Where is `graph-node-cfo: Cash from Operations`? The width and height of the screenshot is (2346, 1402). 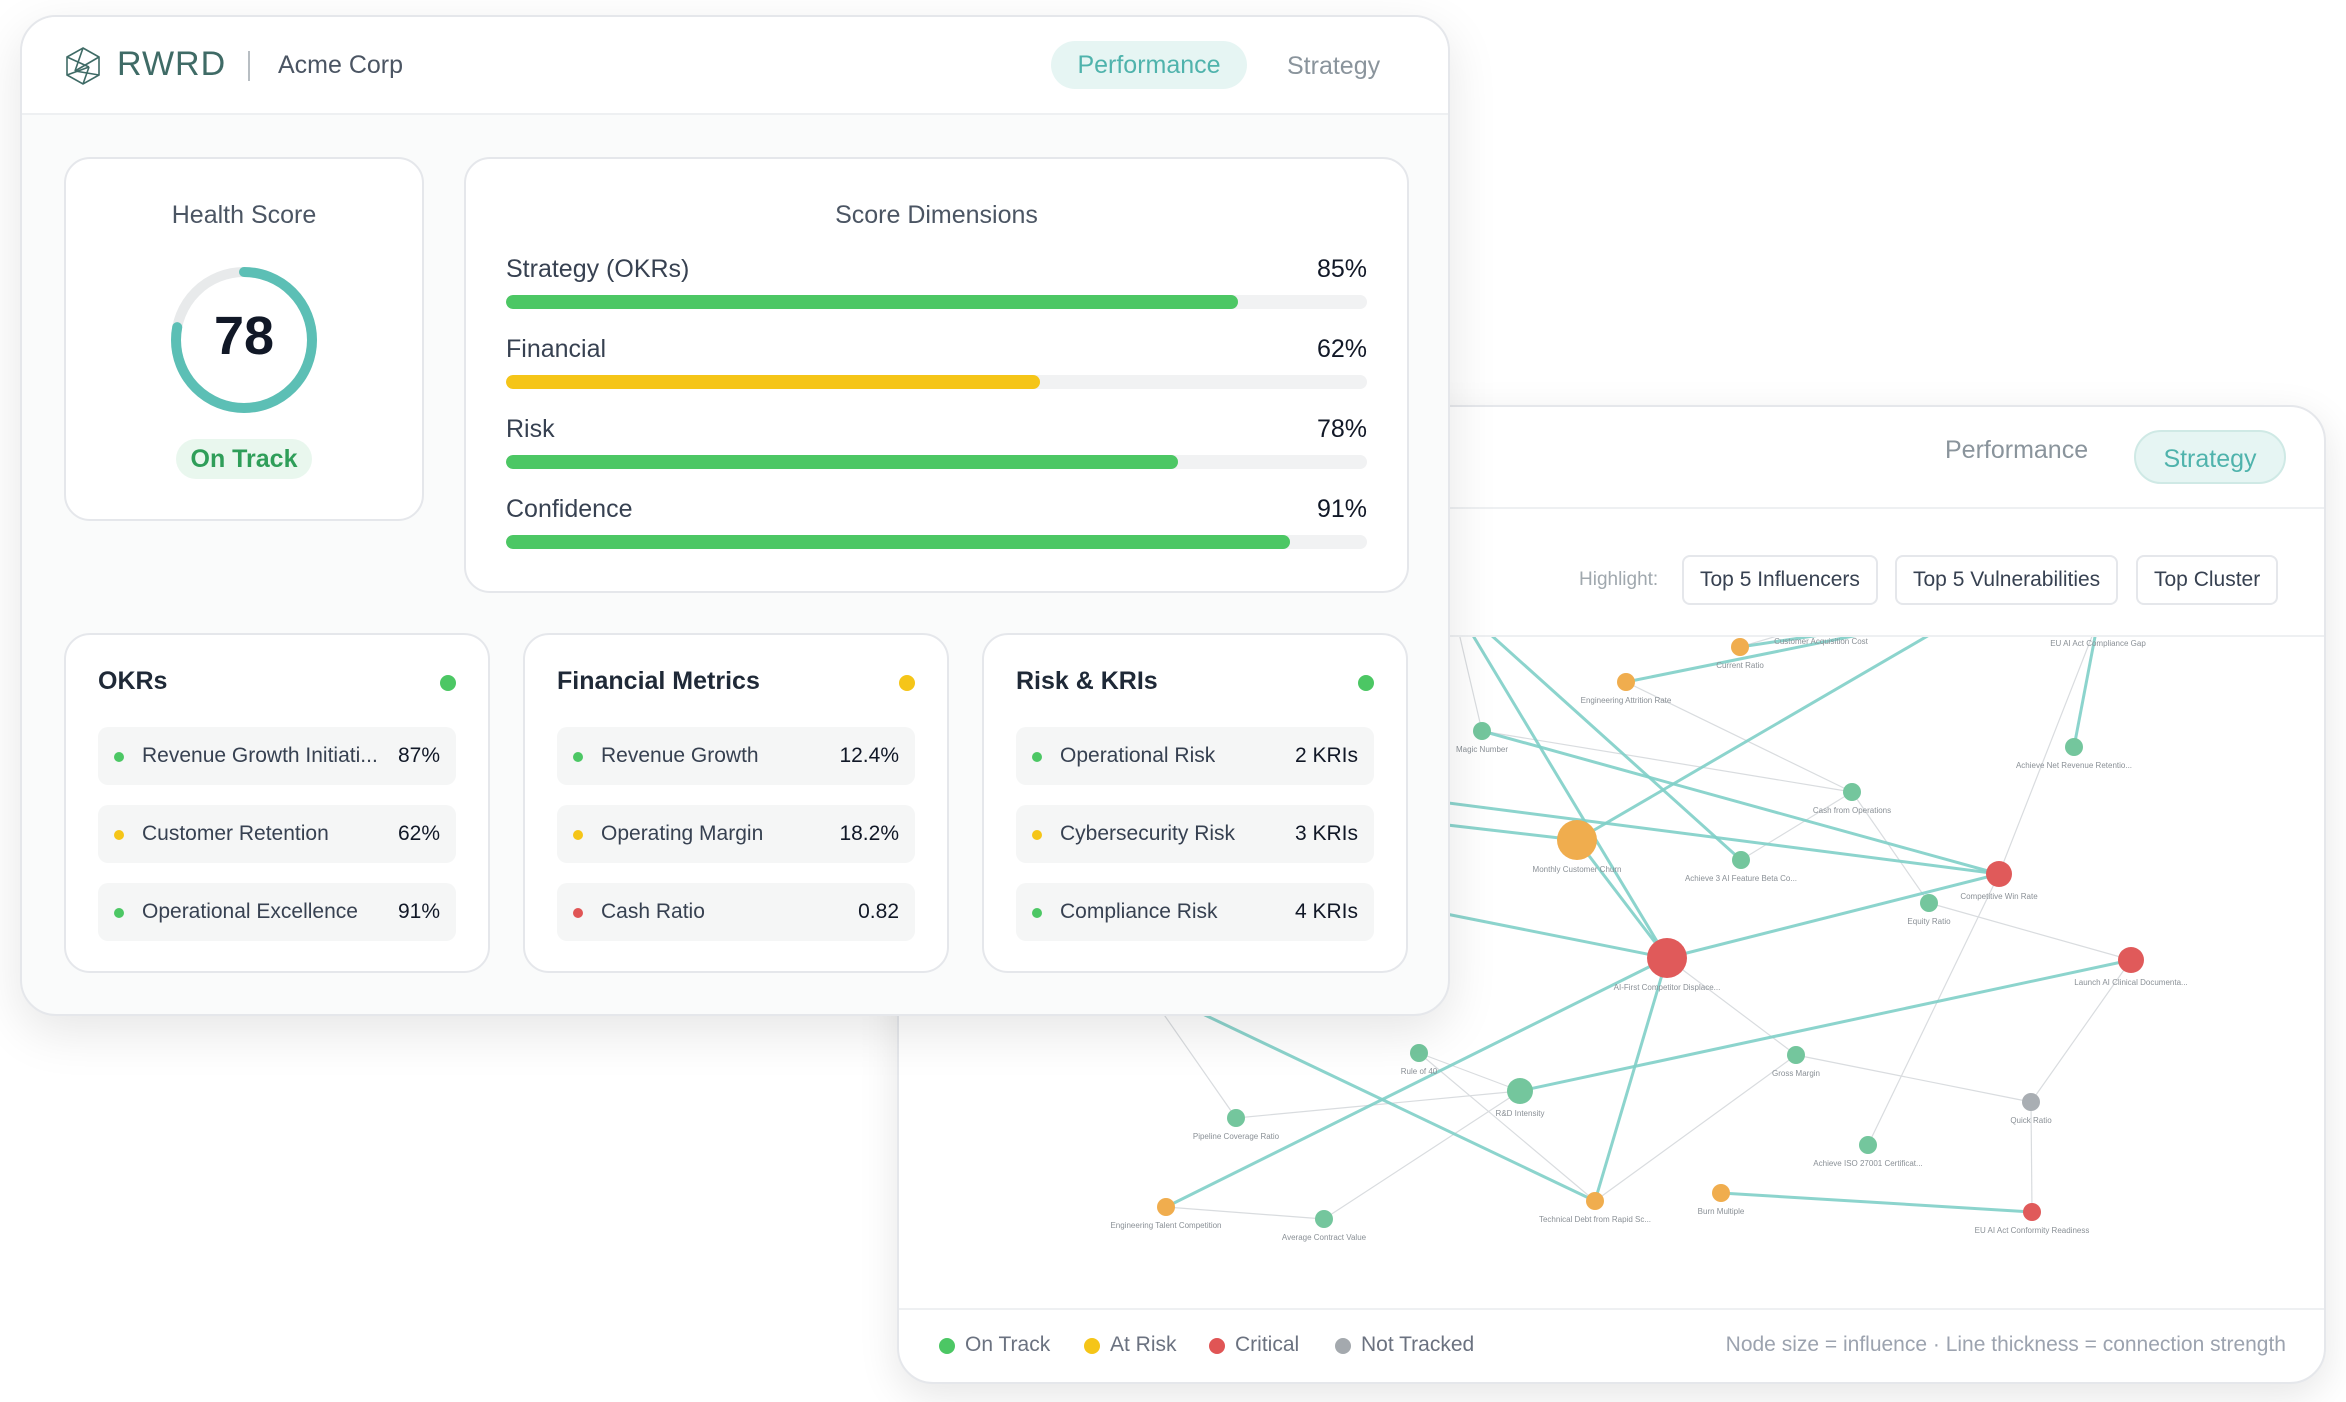 graph-node-cfo: Cash from Operations is located at coordinates (1852, 799).